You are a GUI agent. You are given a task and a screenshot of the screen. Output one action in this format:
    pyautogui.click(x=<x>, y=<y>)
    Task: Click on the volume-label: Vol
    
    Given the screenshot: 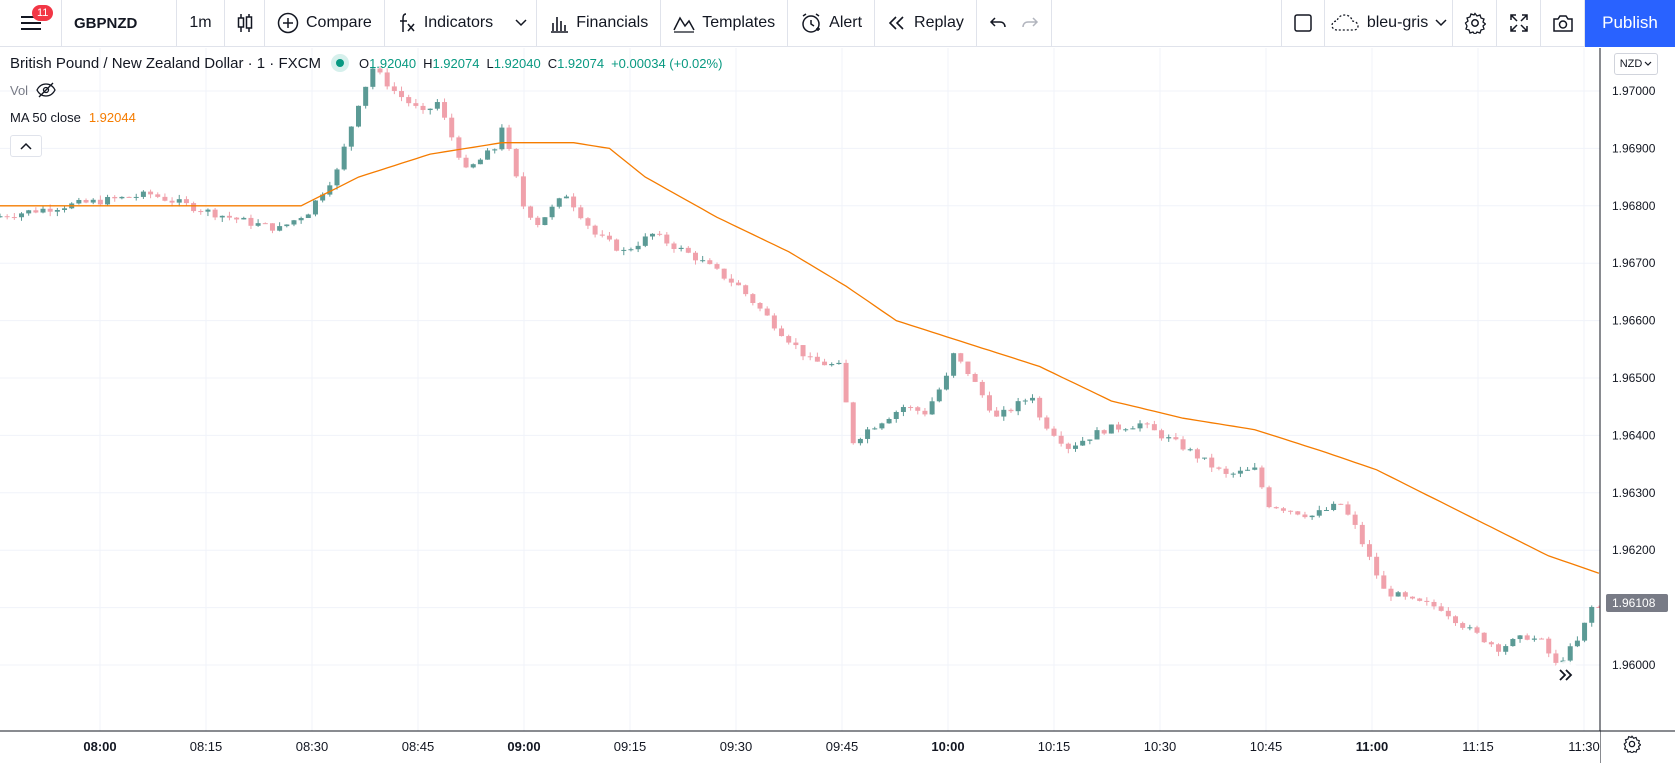 What is the action you would take?
    pyautogui.click(x=19, y=90)
    